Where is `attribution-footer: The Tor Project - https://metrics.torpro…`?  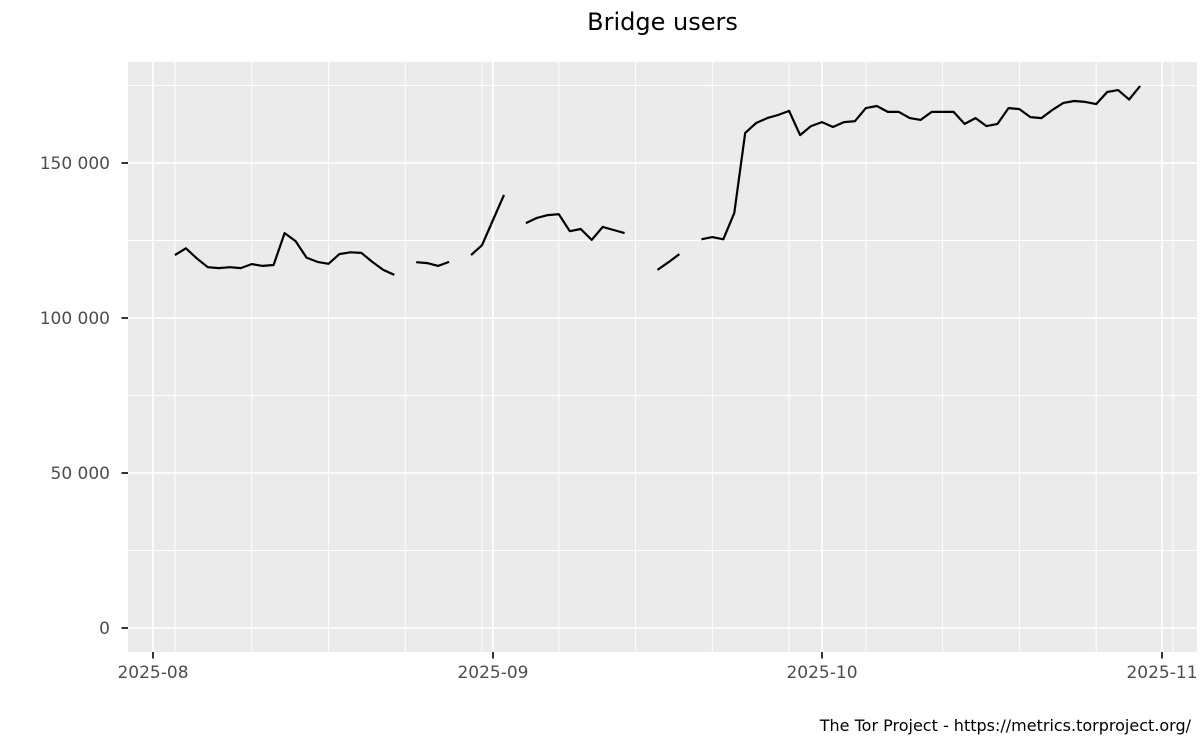
attribution-footer: The Tor Project - https://metrics.torpro… is located at coordinates (1005, 725).